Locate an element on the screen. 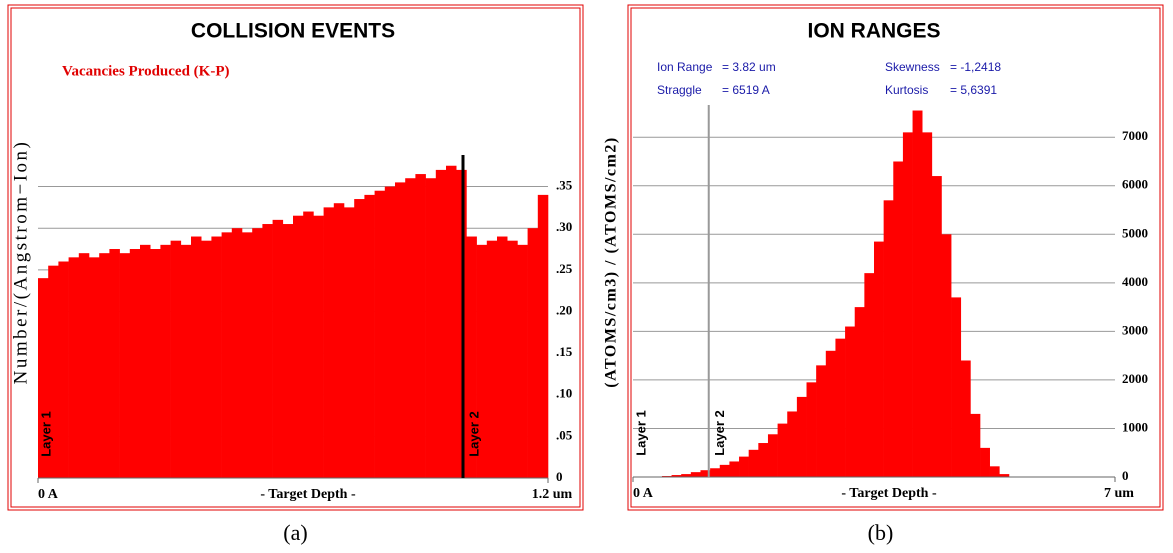 The image size is (1173, 553). subtitle: Vacancies Produced (K-P) is located at coordinates (145, 71).